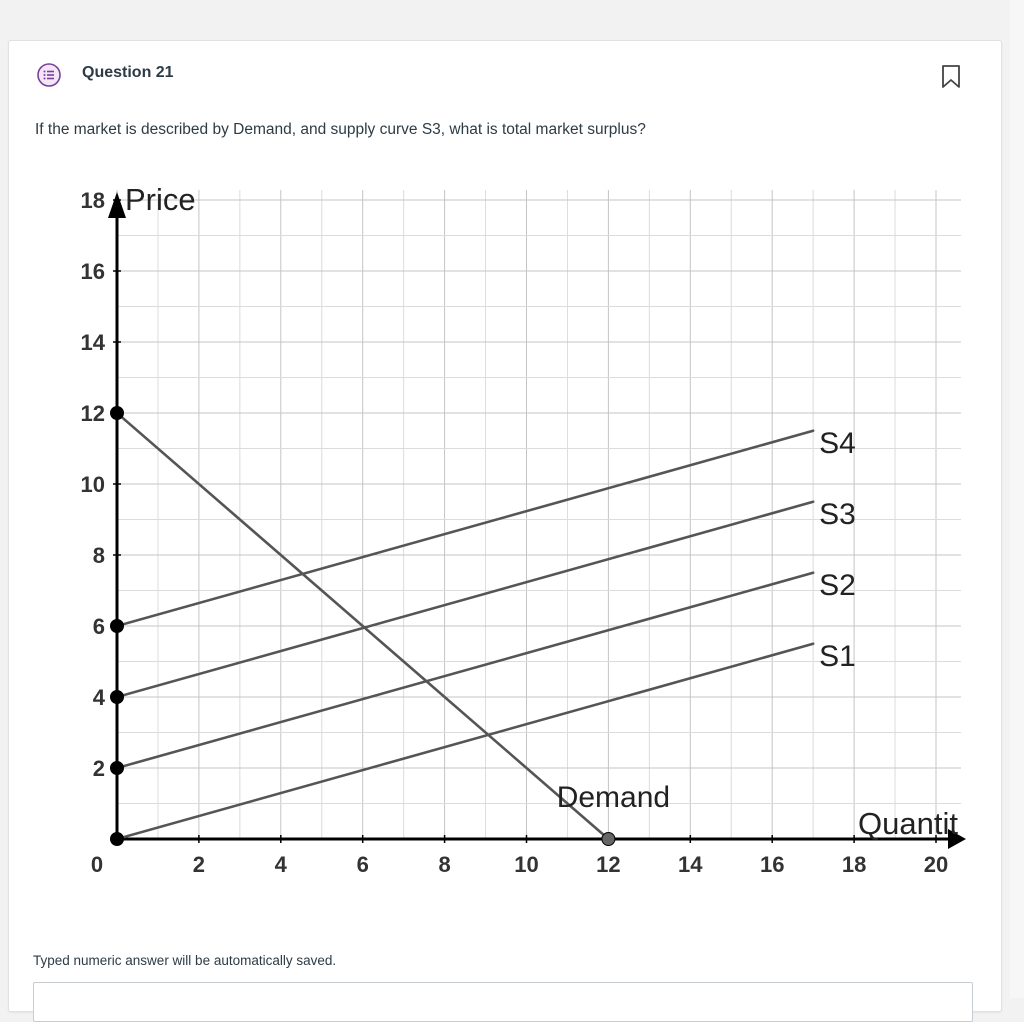 Image resolution: width=1024 pixels, height=1022 pixels. What do you see at coordinates (503, 1002) in the screenshot?
I see `answer-input` at bounding box center [503, 1002].